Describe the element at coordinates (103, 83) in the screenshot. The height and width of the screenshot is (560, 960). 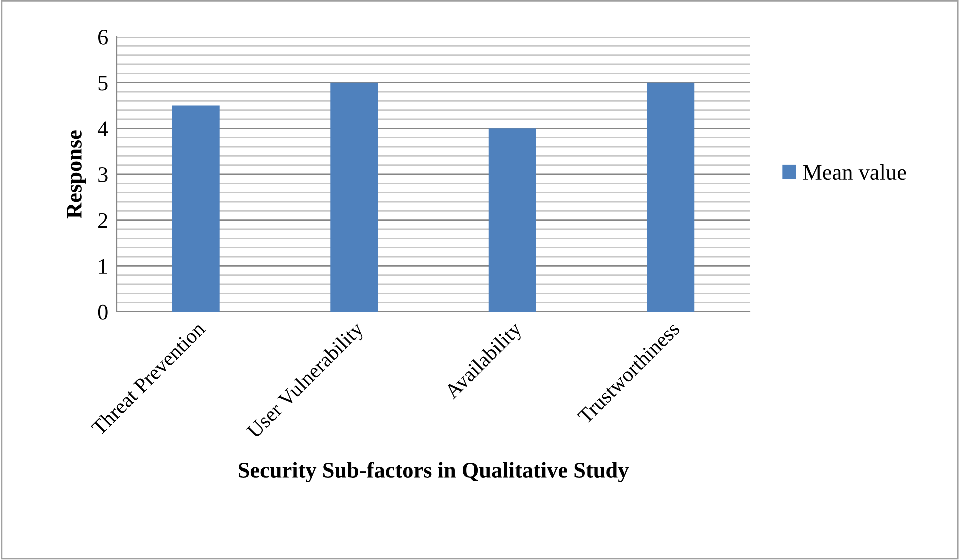
I see `y-tick-label: 5` at that location.